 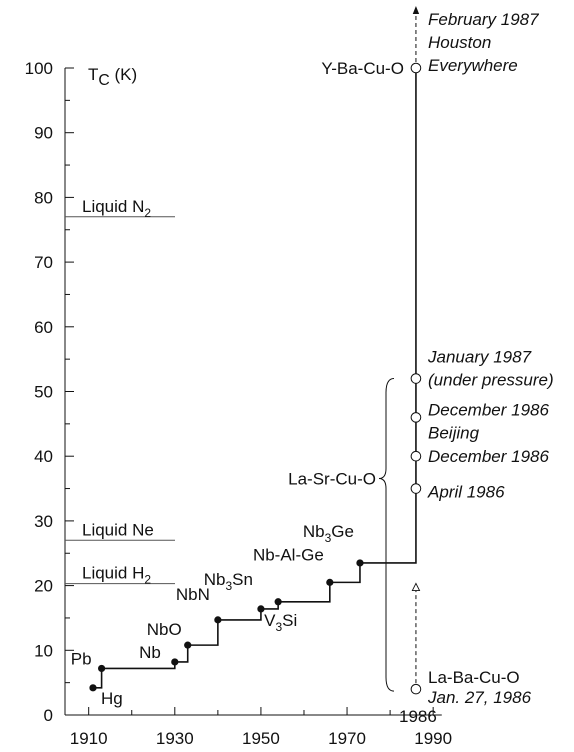 I want to click on y-tick-label: 60, so click(x=43, y=327).